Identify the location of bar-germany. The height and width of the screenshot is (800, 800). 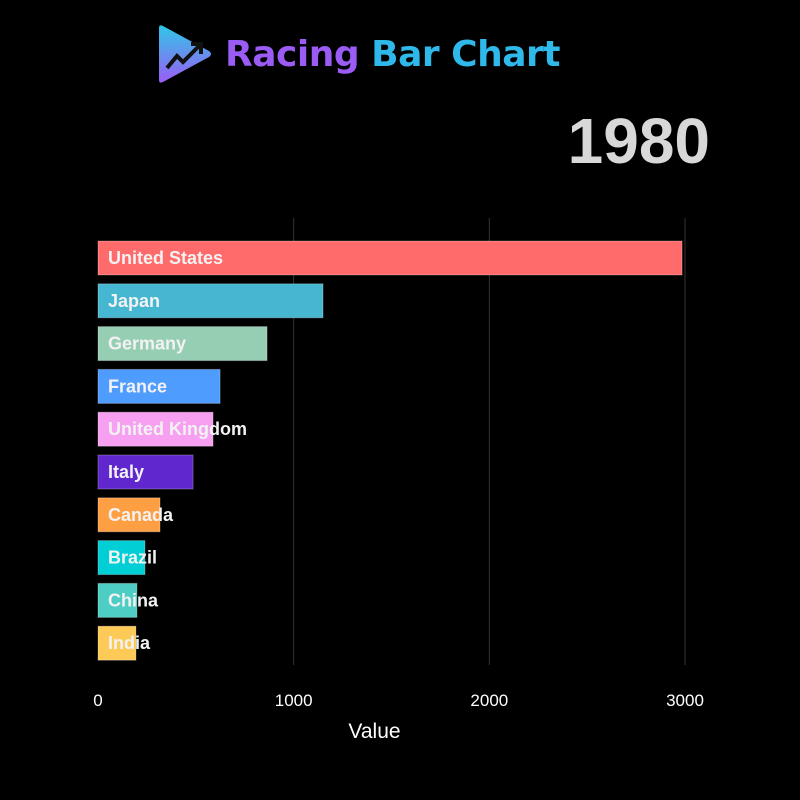
(182, 344).